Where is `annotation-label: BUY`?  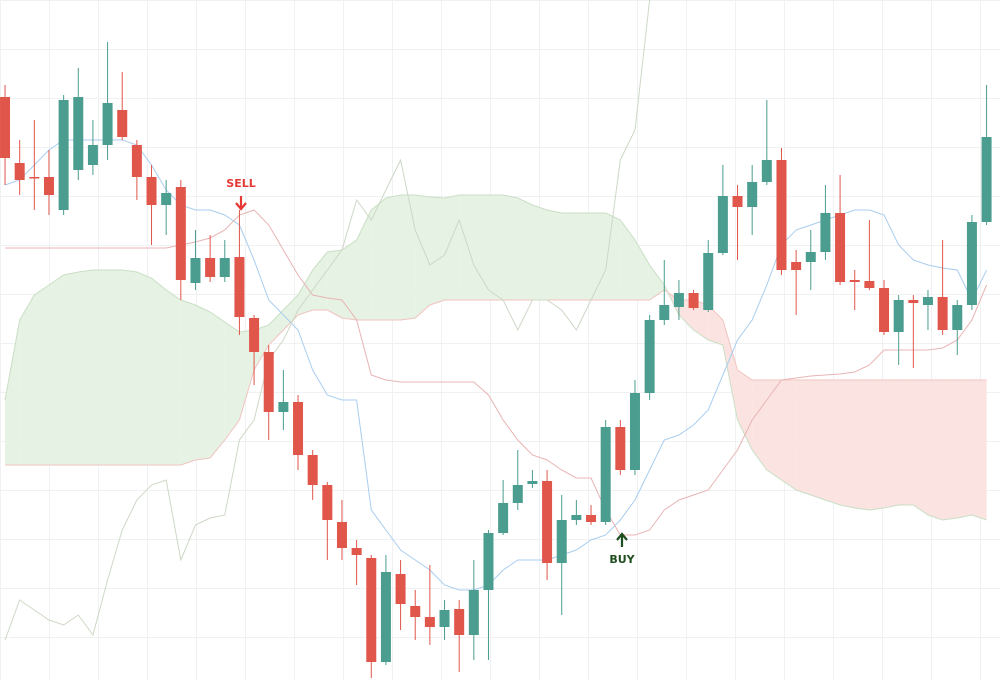
annotation-label: BUY is located at coordinates (622, 559).